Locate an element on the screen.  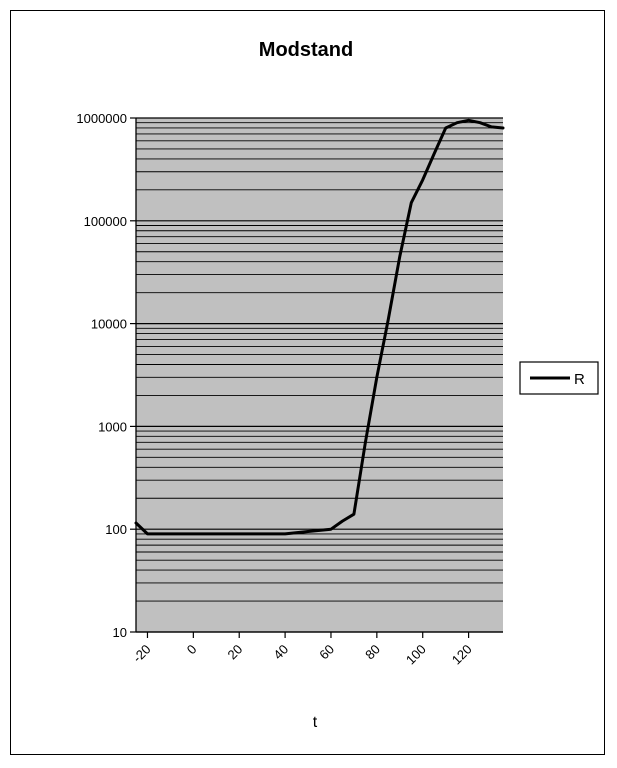
y-tick-label: 10000 is located at coordinates (109, 324).